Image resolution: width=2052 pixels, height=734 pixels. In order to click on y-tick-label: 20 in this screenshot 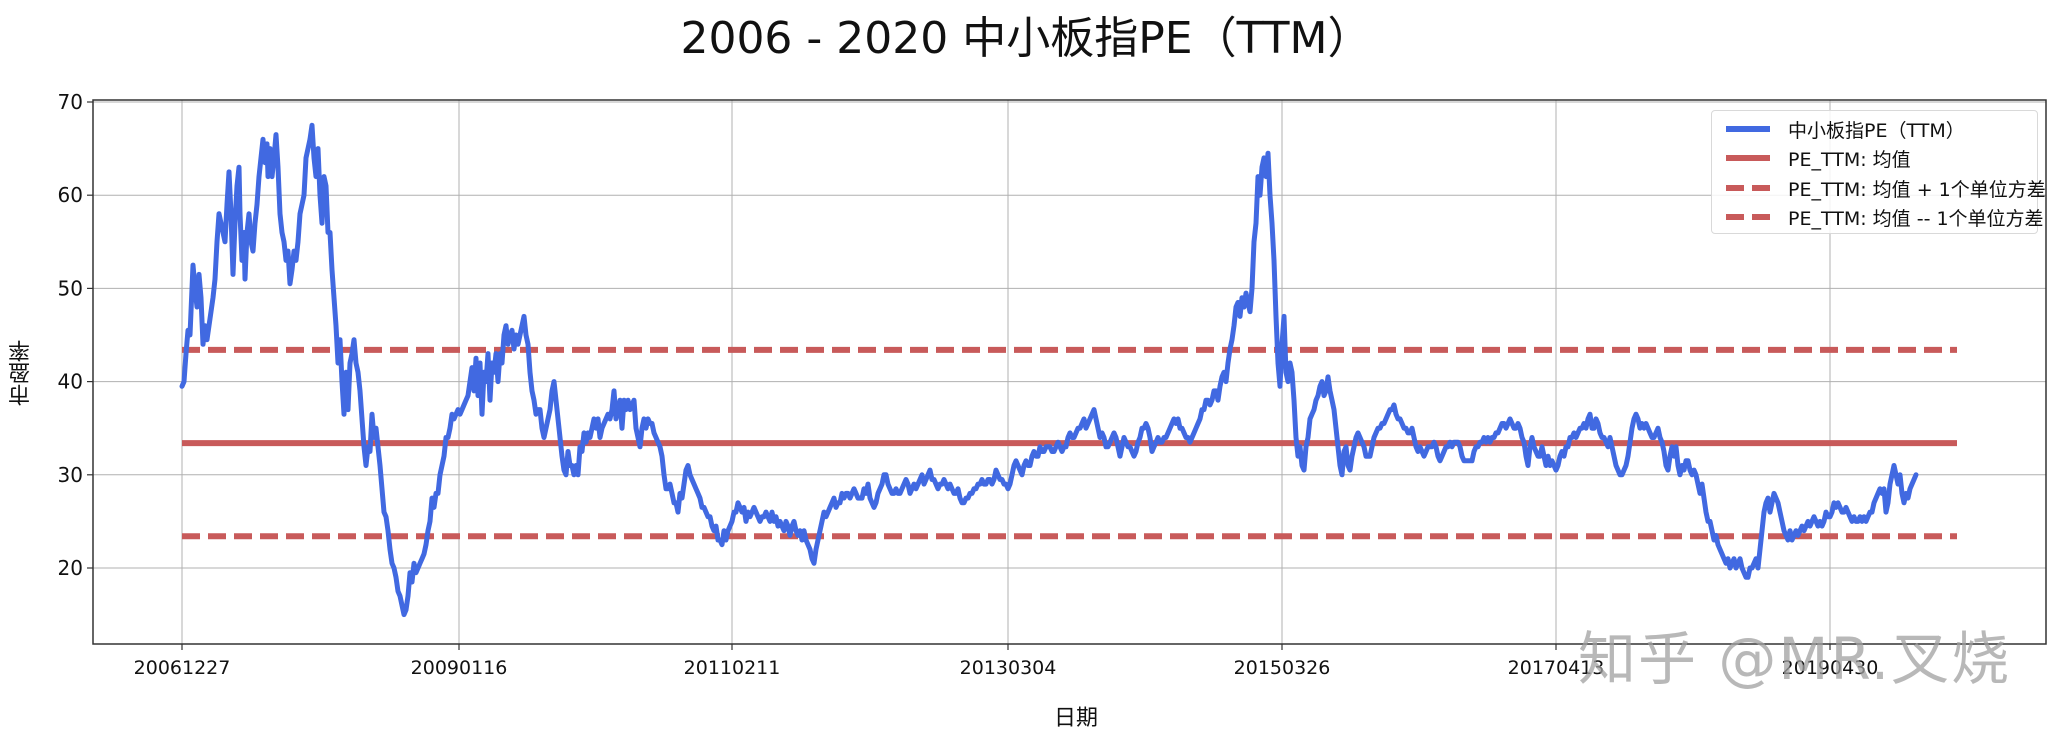, I will do `click(70, 568)`.